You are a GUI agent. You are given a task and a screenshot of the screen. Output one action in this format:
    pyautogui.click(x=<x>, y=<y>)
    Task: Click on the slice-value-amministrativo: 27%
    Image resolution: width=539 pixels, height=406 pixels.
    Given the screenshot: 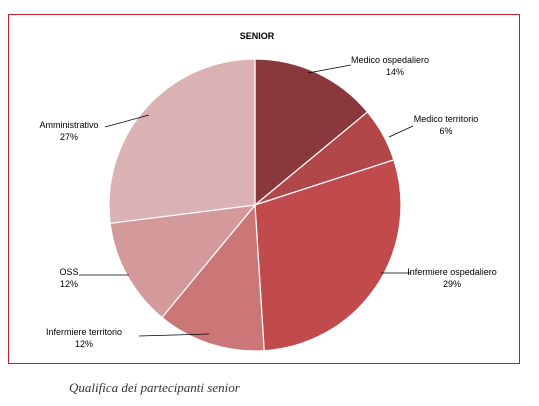 What is the action you would take?
    pyautogui.click(x=69, y=137)
    